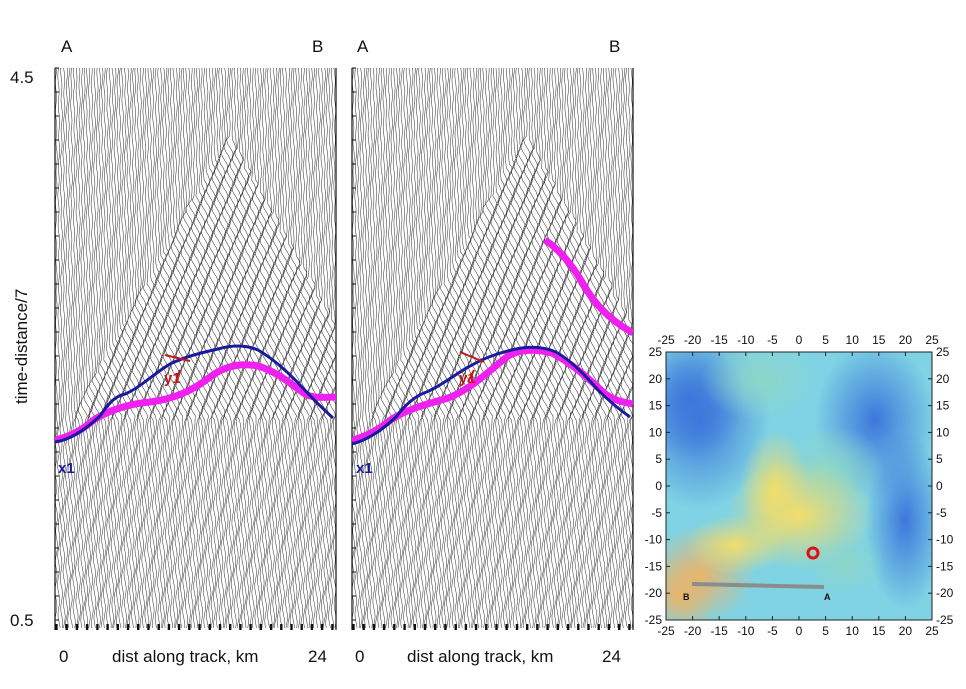 The image size is (966, 689). What do you see at coordinates (906, 340) in the screenshot?
I see `map-x-tick-top: 20` at bounding box center [906, 340].